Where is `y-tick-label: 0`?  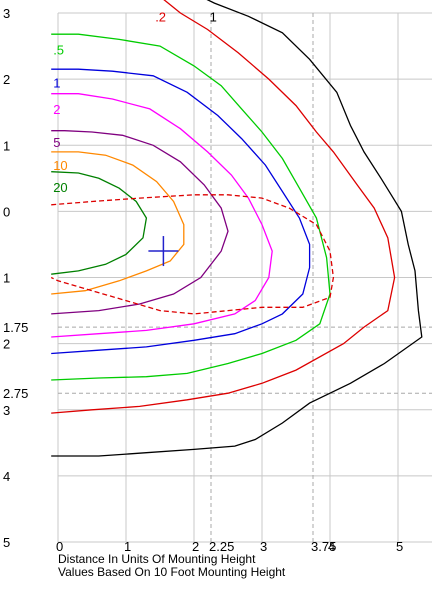
y-tick-label: 0 is located at coordinates (6, 211).